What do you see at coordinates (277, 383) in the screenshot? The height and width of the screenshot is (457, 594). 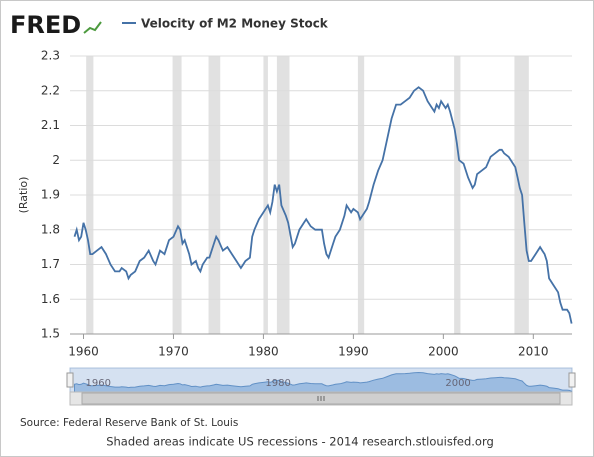 I see `navigator-tick-label: 1980` at bounding box center [277, 383].